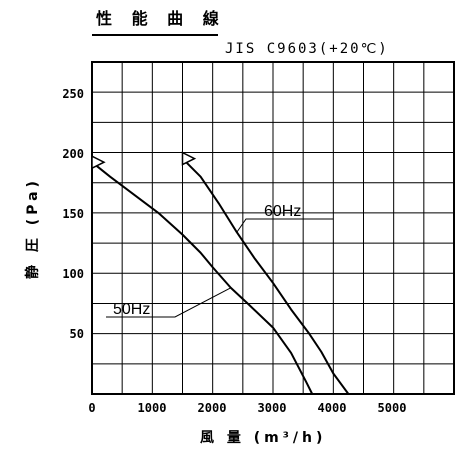 The width and height of the screenshot is (461, 453). Describe the element at coordinates (212, 408) in the screenshot. I see `x-tick-label: 2000` at that location.